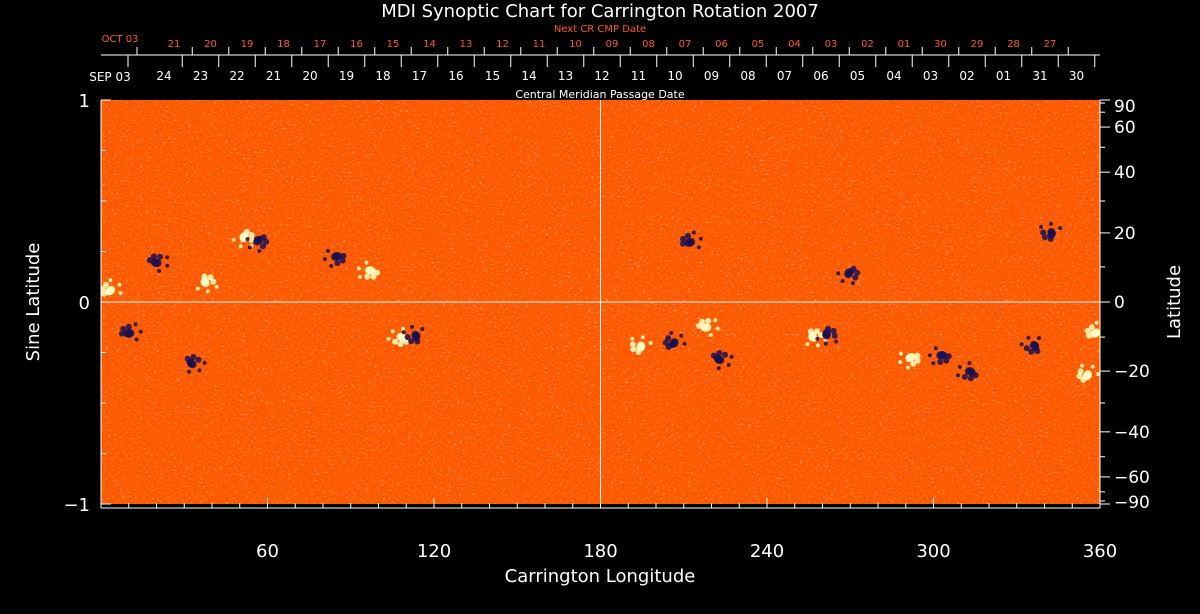  Describe the element at coordinates (174, 44) in the screenshot. I see `top-next-date-label: 21` at that location.